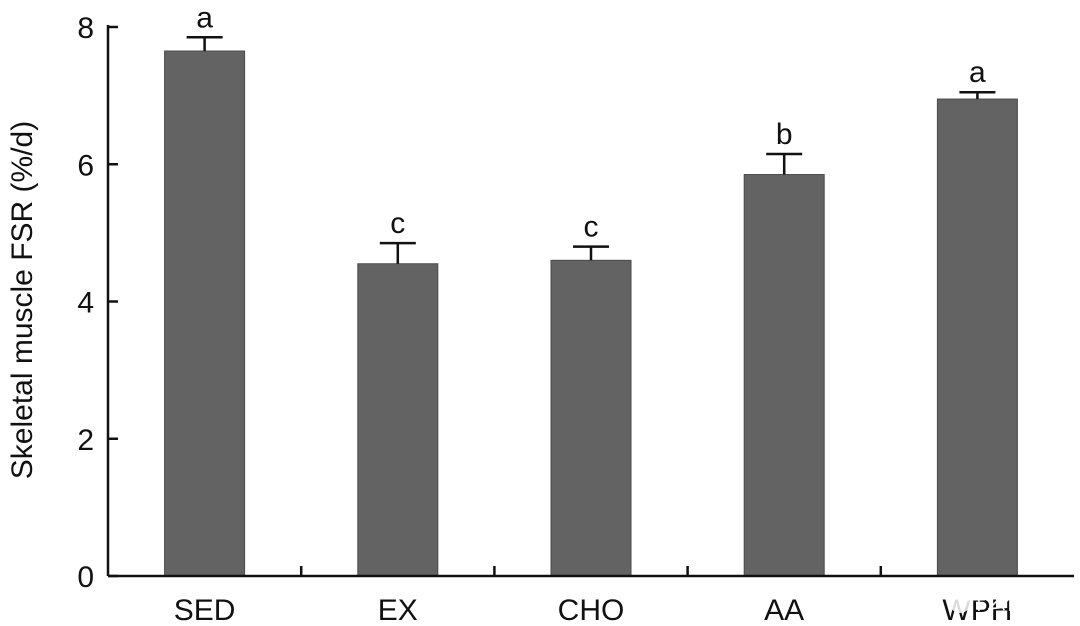 Image resolution: width=1080 pixels, height=626 pixels. Describe the element at coordinates (85, 28) in the screenshot. I see `y-tick-label: 8` at that location.